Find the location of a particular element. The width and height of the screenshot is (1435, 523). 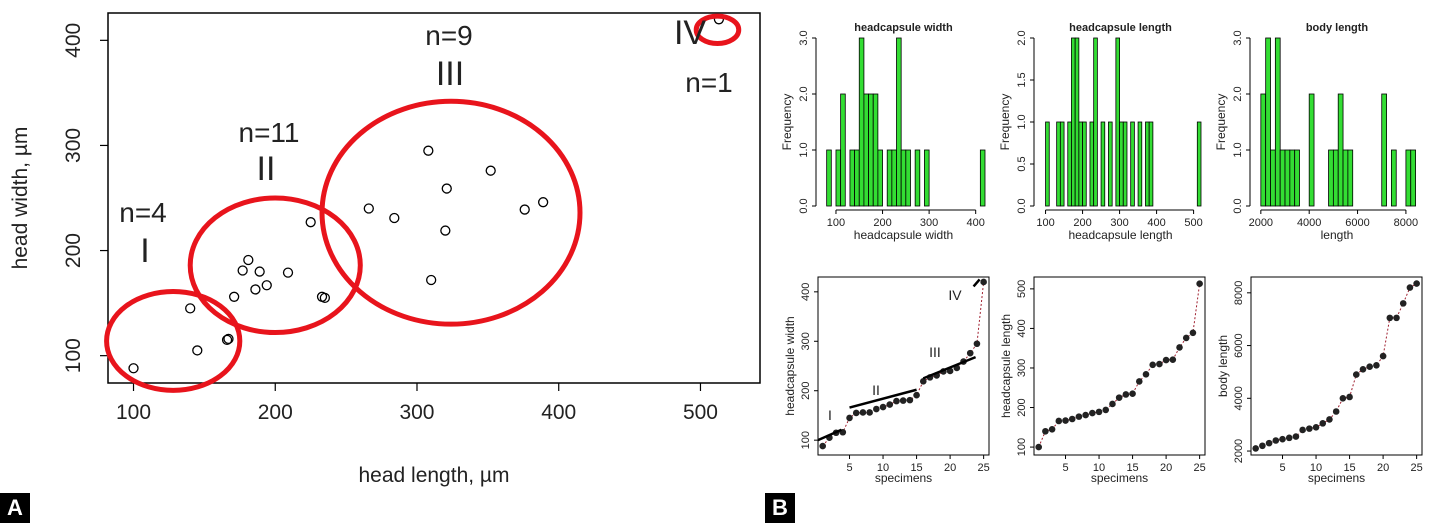

x-tick-label: 4000 is located at coordinates (1309, 223).